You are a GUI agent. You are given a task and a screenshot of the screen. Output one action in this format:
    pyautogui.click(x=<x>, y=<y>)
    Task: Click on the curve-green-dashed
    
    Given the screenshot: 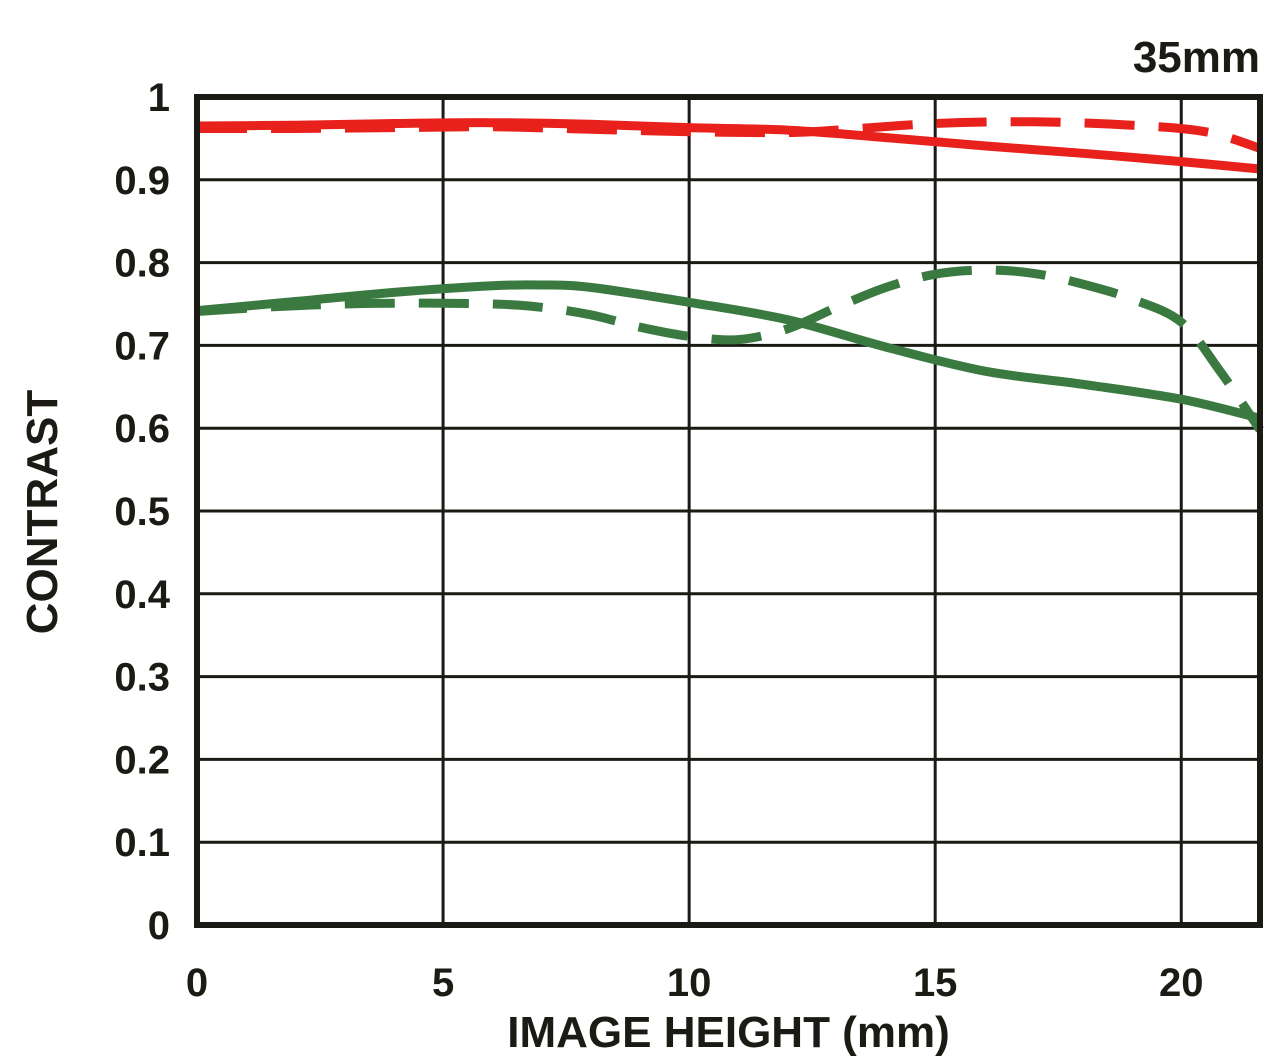 What is the action you would take?
    pyautogui.click(x=730, y=349)
    